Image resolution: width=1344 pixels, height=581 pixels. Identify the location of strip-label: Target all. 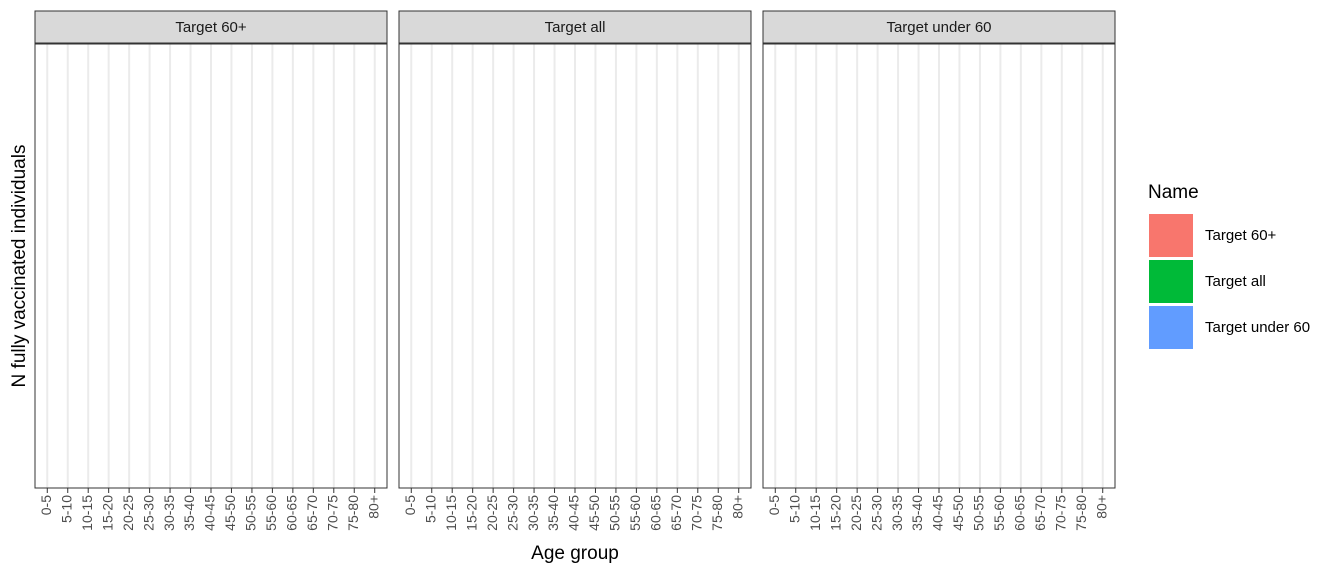
(575, 27).